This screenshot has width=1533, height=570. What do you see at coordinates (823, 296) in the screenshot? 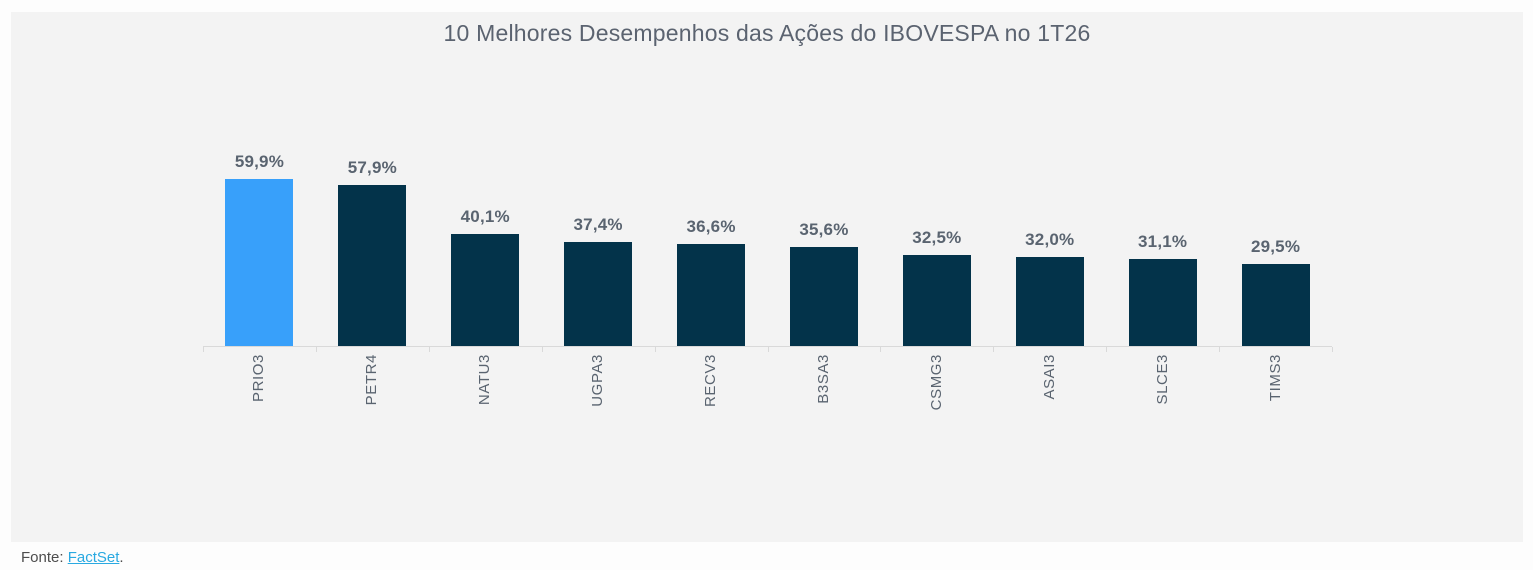
I see `bar-b3sa3` at bounding box center [823, 296].